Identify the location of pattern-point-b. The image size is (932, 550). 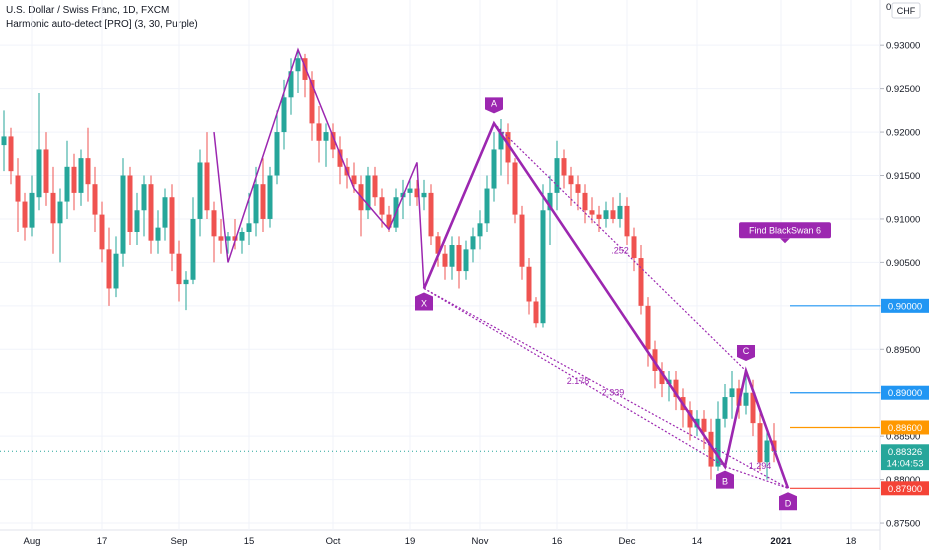
(725, 479).